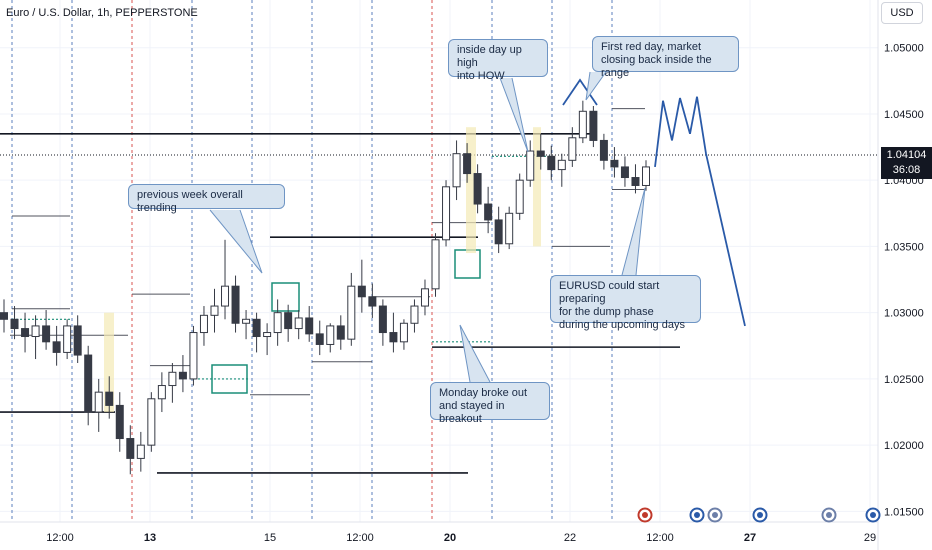  I want to click on last-price-label: 1.04104 36:08, so click(906, 163).